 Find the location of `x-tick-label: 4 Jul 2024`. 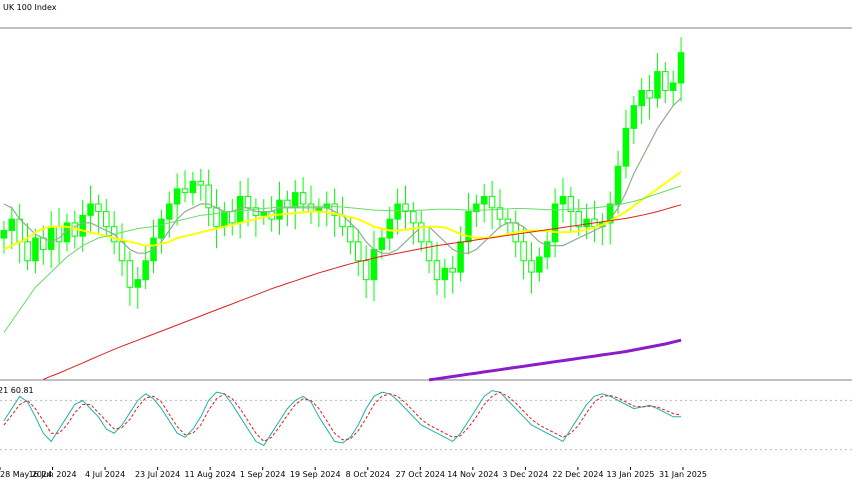

x-tick-label: 4 Jul 2024 is located at coordinates (105, 474).